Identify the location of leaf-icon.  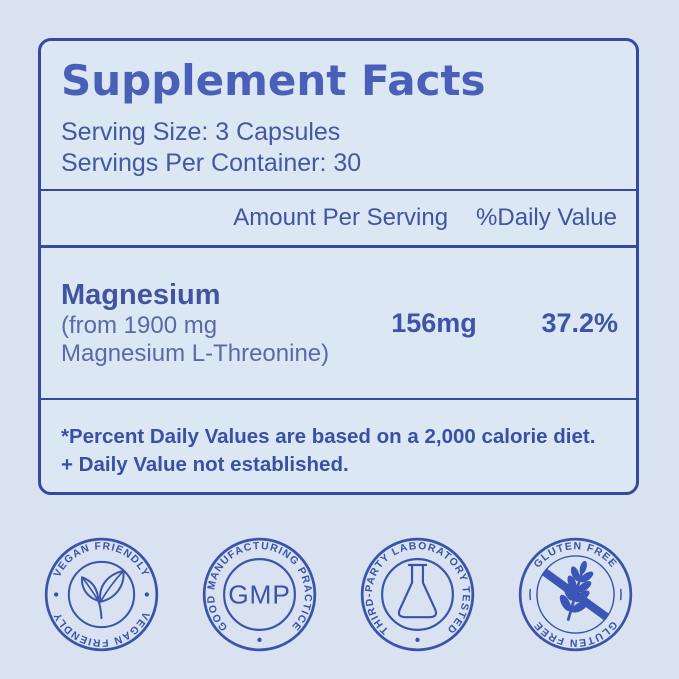
(102, 594).